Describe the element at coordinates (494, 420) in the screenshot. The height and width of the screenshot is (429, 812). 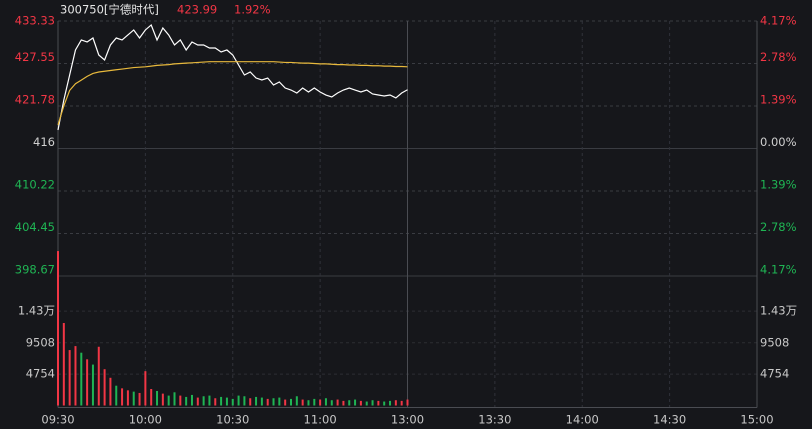
I see `x-tick-label: 13:30` at that location.